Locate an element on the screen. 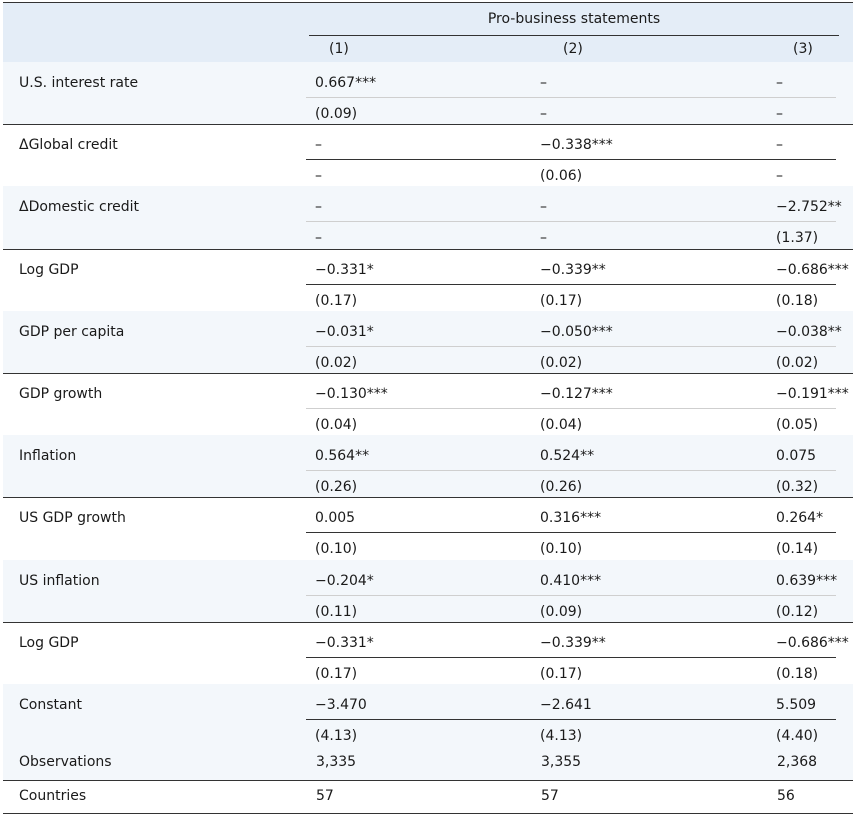 Image resolution: width=855 pixels, height=819 pixels. row-label: ΔDomestic credit is located at coordinates (79, 207).